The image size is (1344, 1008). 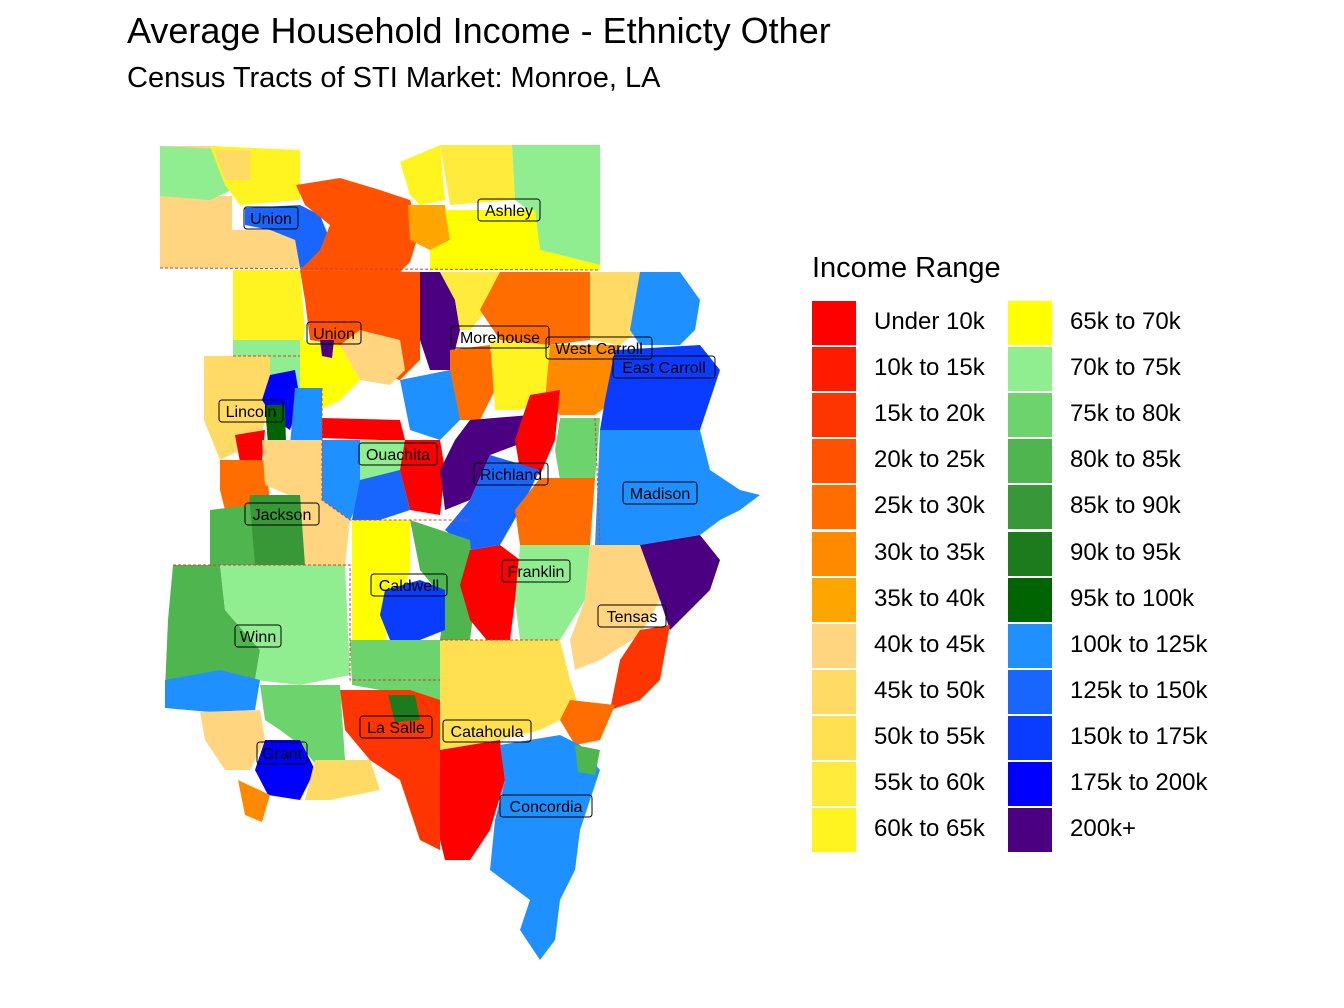 I want to click on legend-label: 50k to 55k, so click(x=929, y=736).